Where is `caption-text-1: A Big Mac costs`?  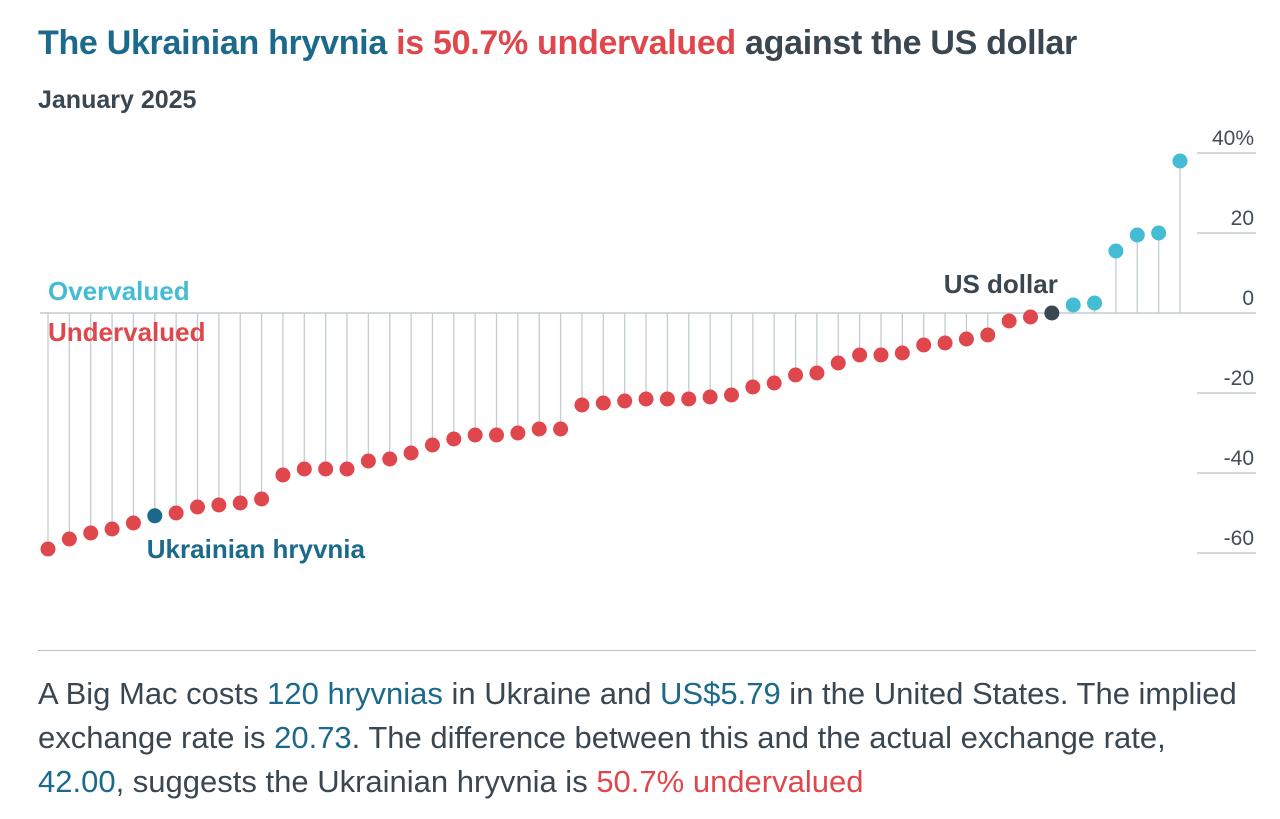
caption-text-1: A Big Mac costs is located at coordinates (153, 693).